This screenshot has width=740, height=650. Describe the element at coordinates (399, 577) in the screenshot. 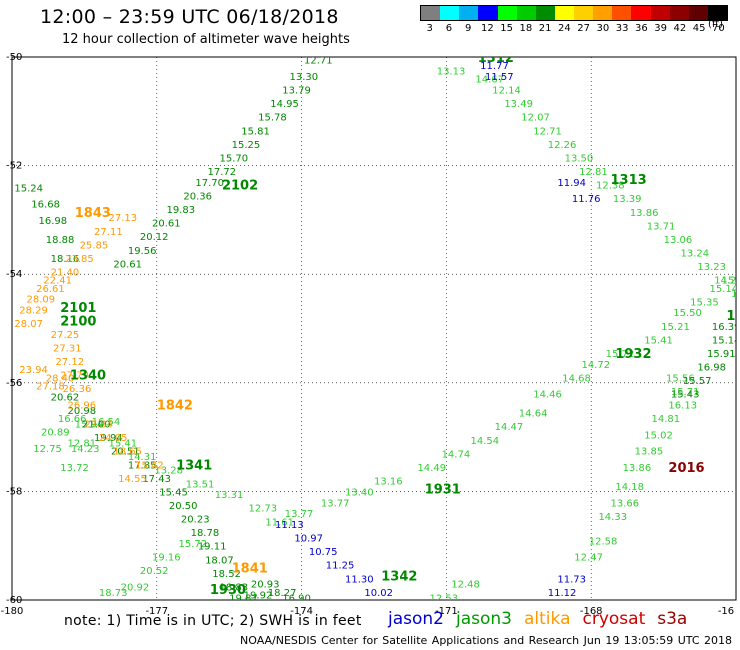

I see `pass-time-label: 1342` at that location.